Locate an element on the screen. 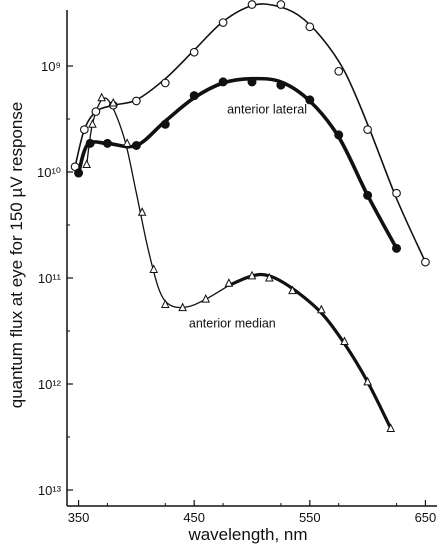 The width and height of the screenshot is (446, 546). y-tick-label: 10¹³ is located at coordinates (50, 490).